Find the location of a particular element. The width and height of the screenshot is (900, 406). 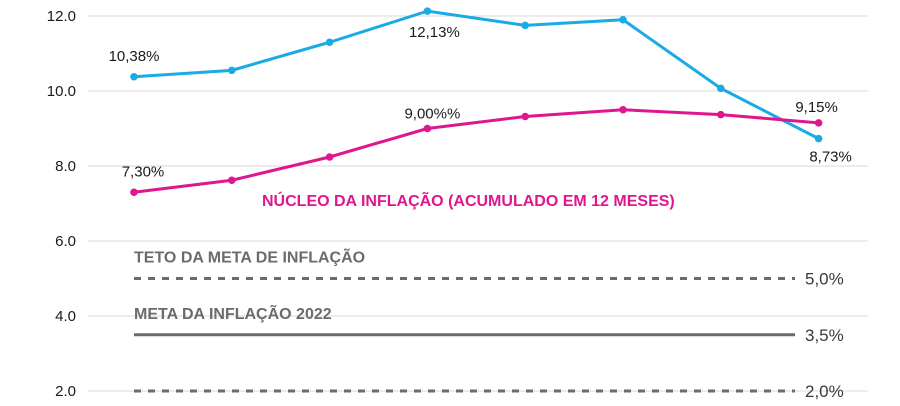

y-tick-label-1: 4.0 is located at coordinates (65, 316).